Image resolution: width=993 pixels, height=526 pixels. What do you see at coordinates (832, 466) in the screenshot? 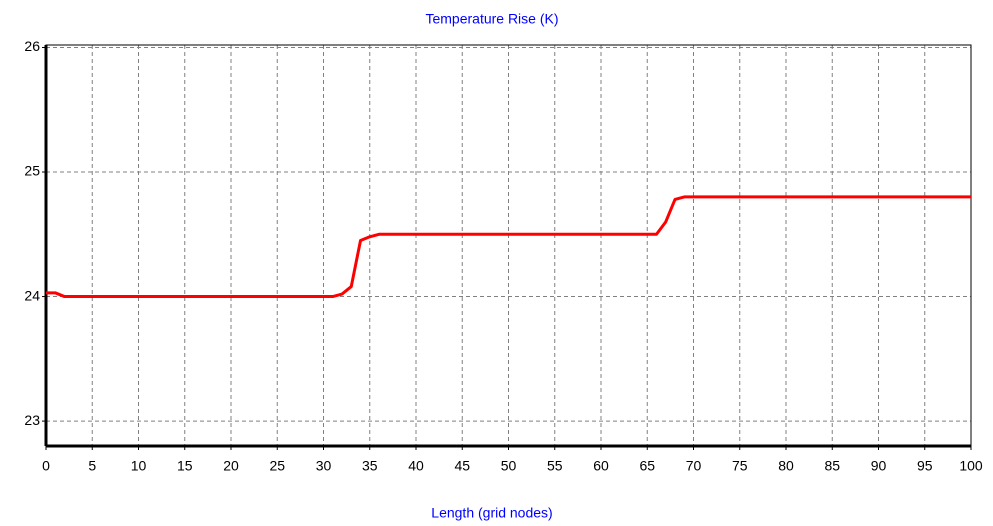
I see `x-tick-label: 85` at bounding box center [832, 466].